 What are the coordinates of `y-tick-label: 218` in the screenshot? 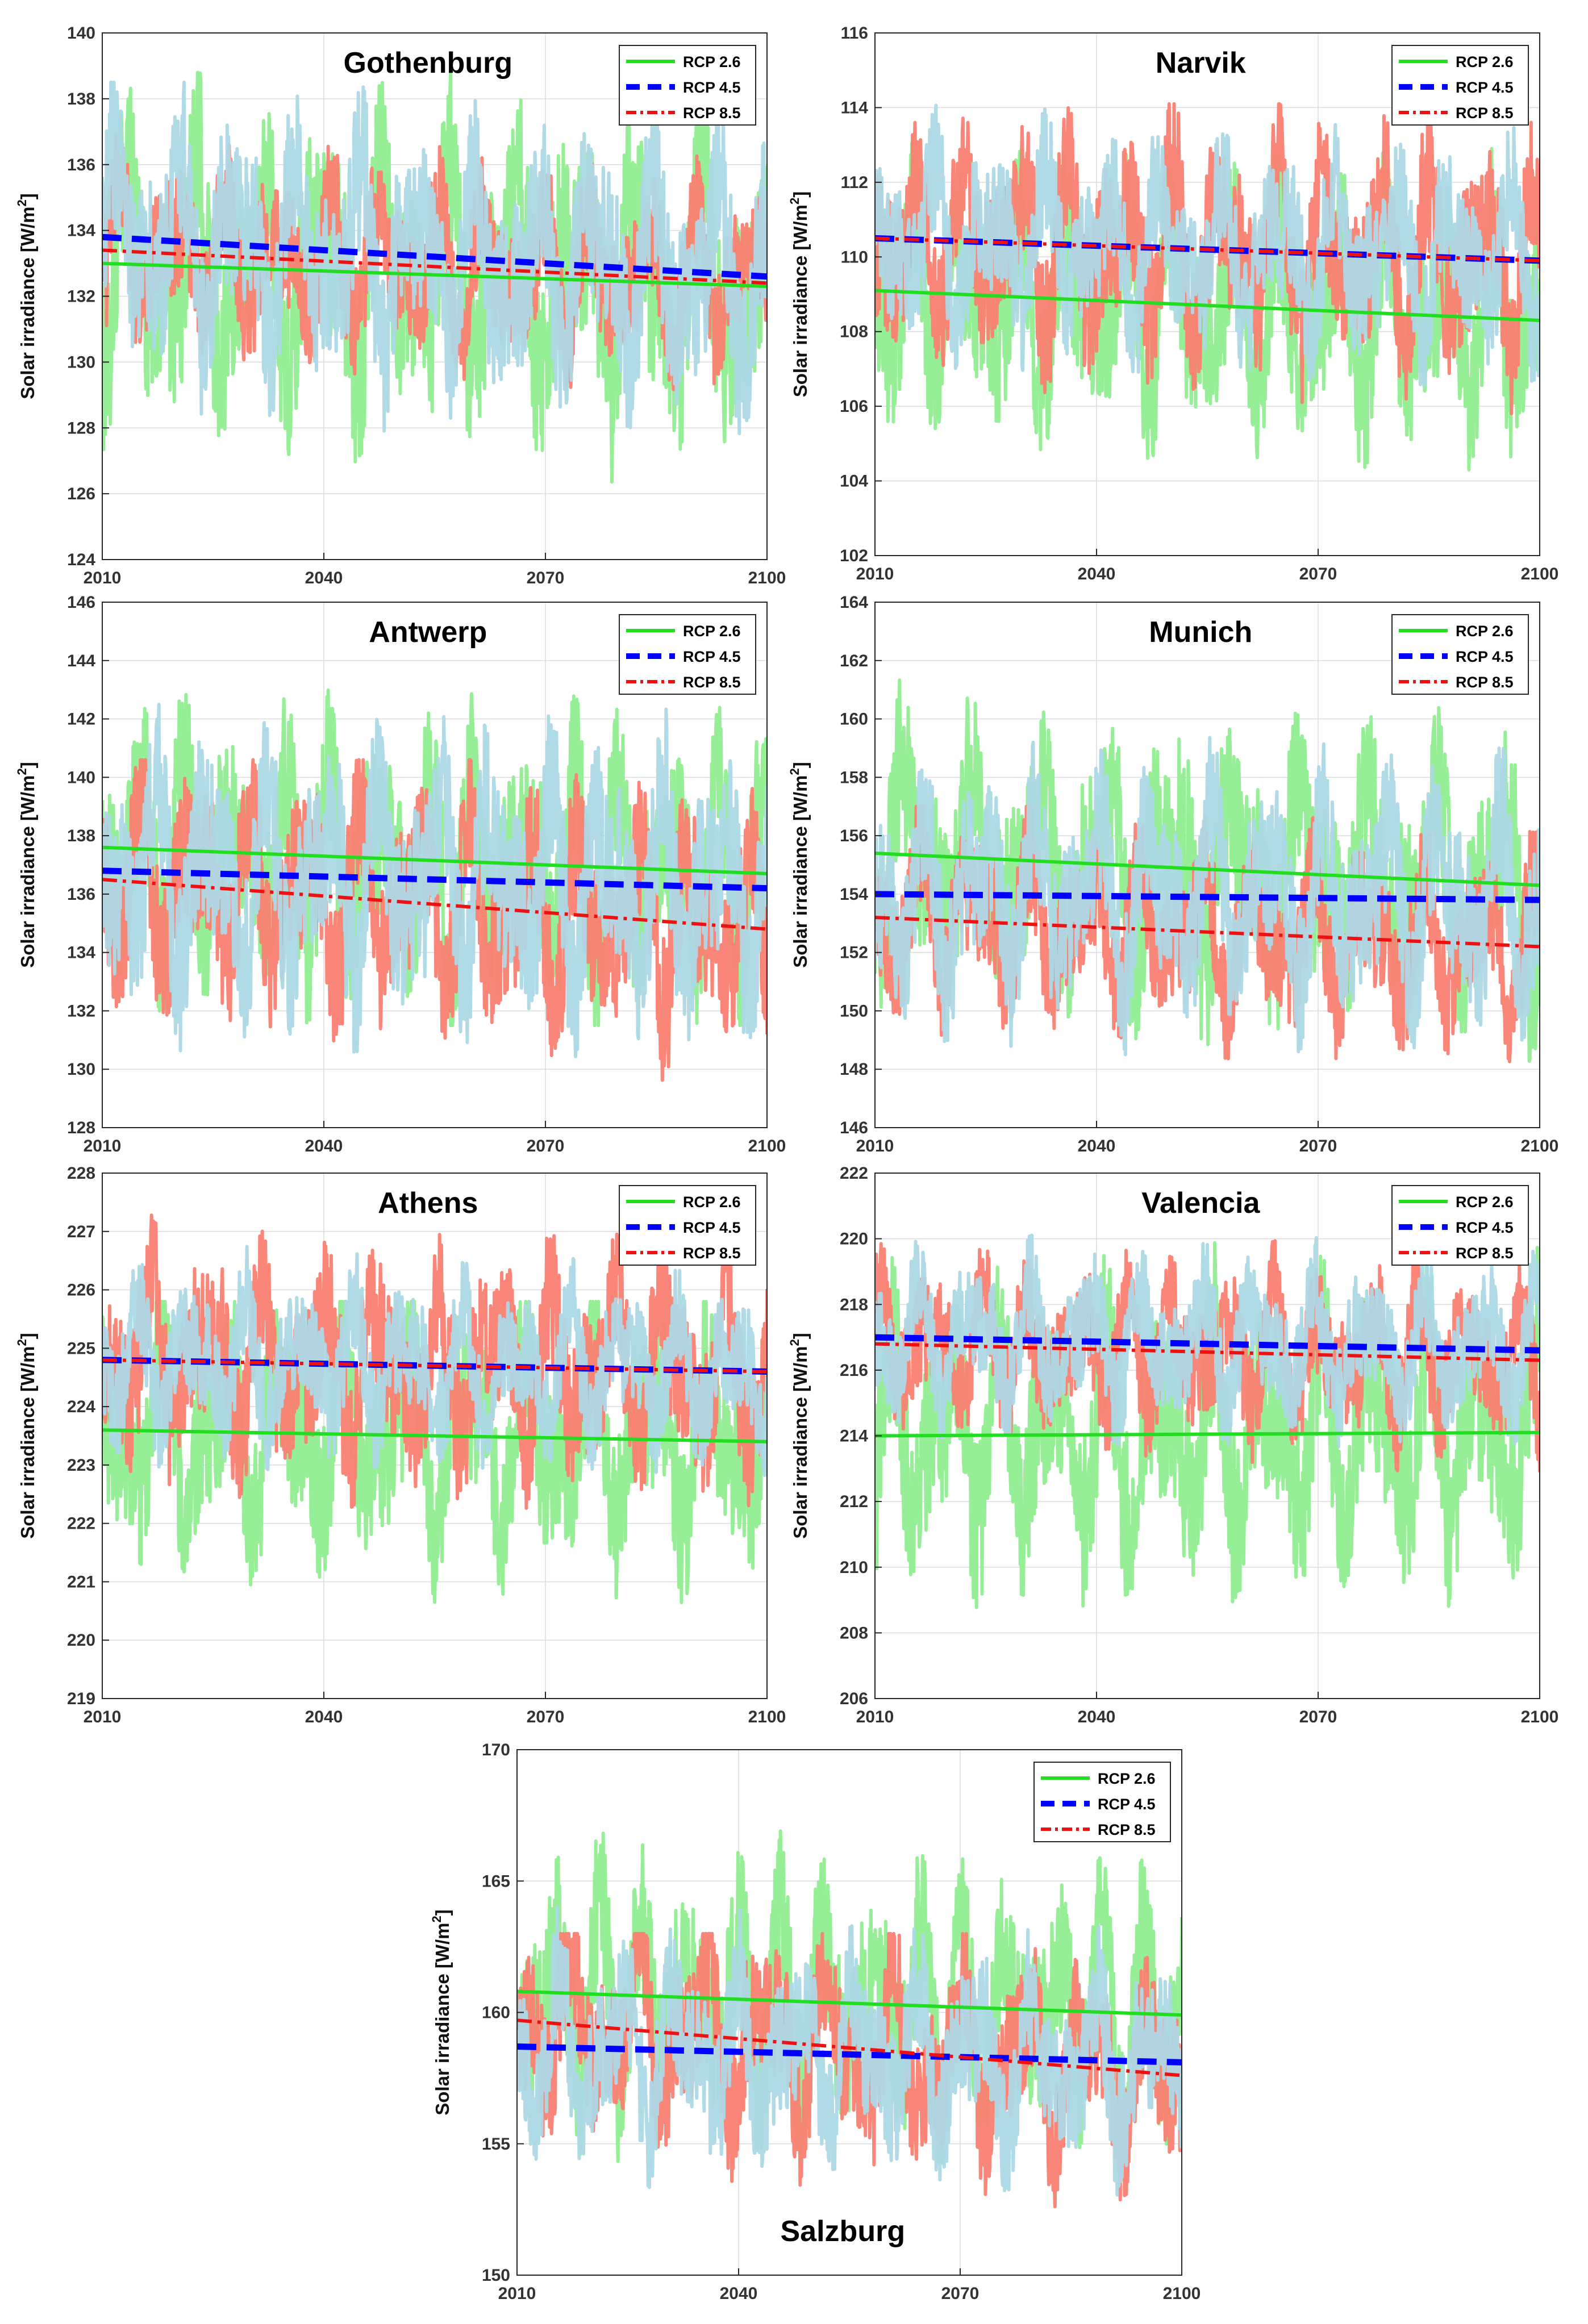 It's located at (854, 1305).